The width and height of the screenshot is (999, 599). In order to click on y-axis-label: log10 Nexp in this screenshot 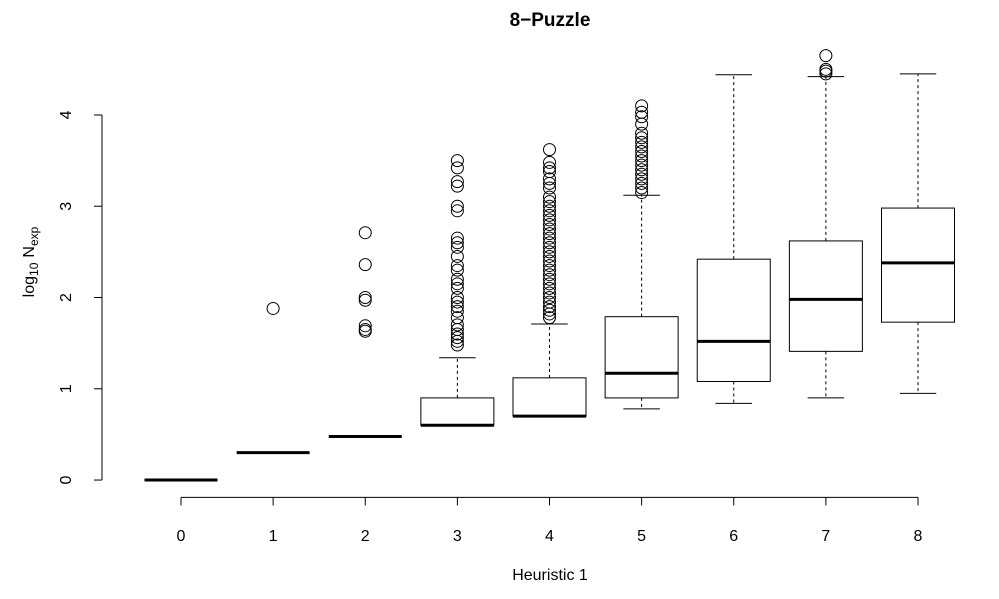, I will do `click(31, 261)`.